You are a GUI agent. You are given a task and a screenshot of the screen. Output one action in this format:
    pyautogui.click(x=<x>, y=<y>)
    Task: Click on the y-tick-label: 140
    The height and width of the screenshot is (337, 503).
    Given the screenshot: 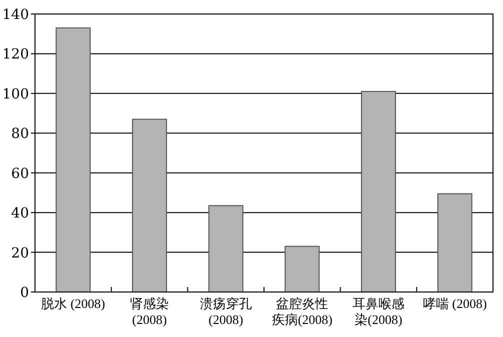 What is the action you would take?
    pyautogui.click(x=15, y=15)
    